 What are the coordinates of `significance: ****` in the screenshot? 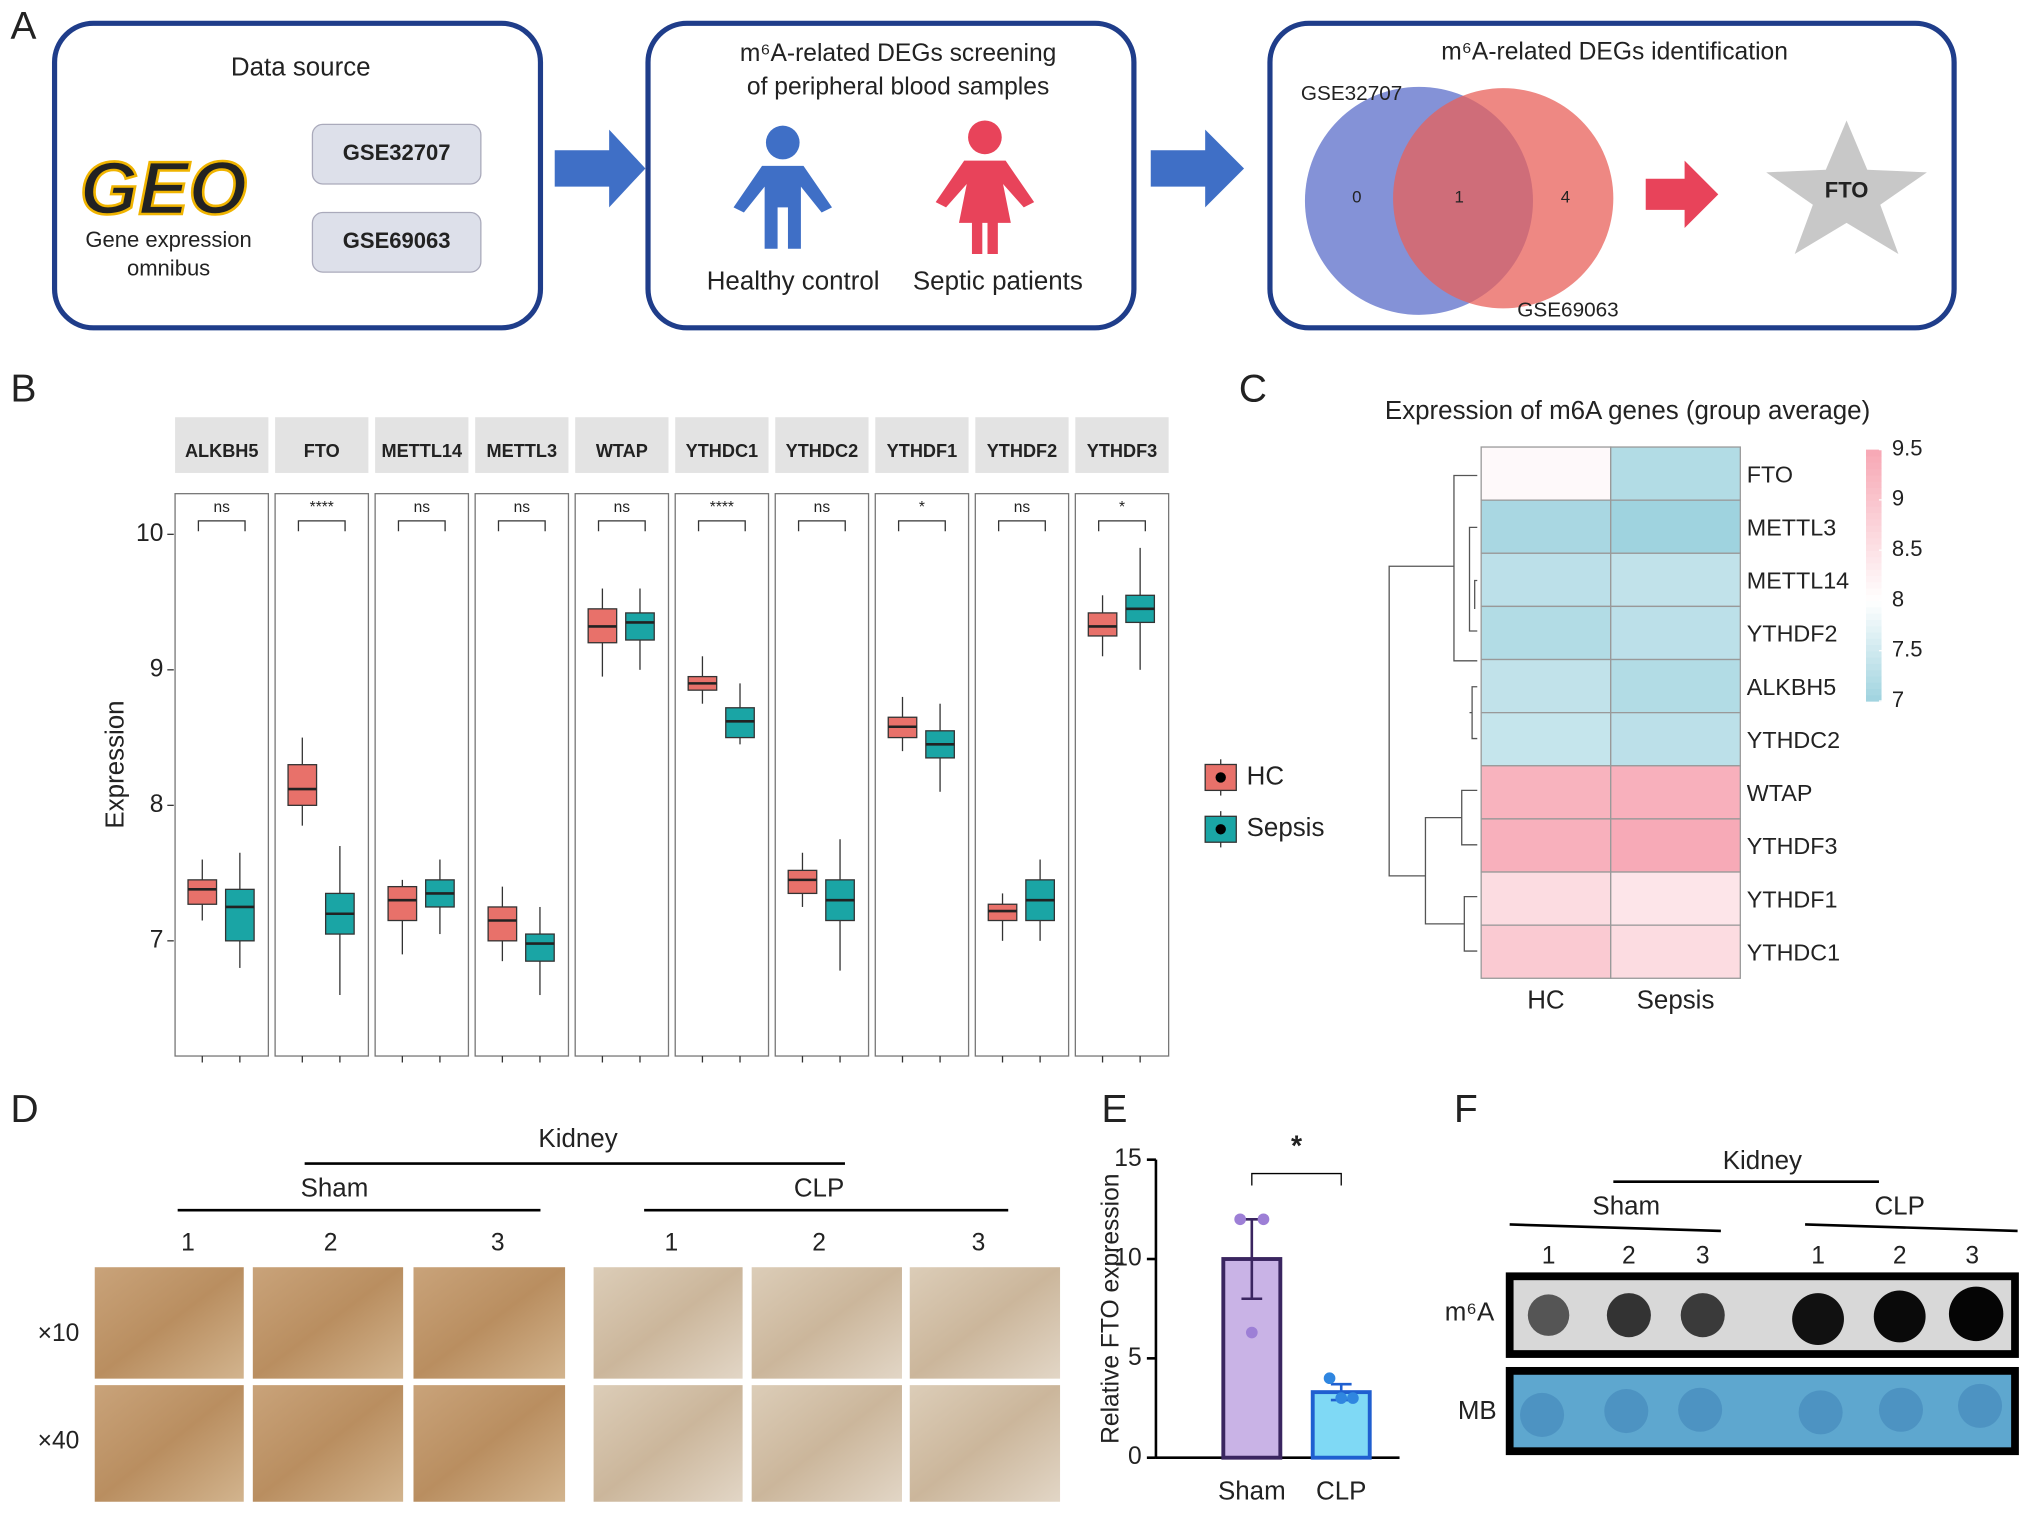 It's located at (322, 507).